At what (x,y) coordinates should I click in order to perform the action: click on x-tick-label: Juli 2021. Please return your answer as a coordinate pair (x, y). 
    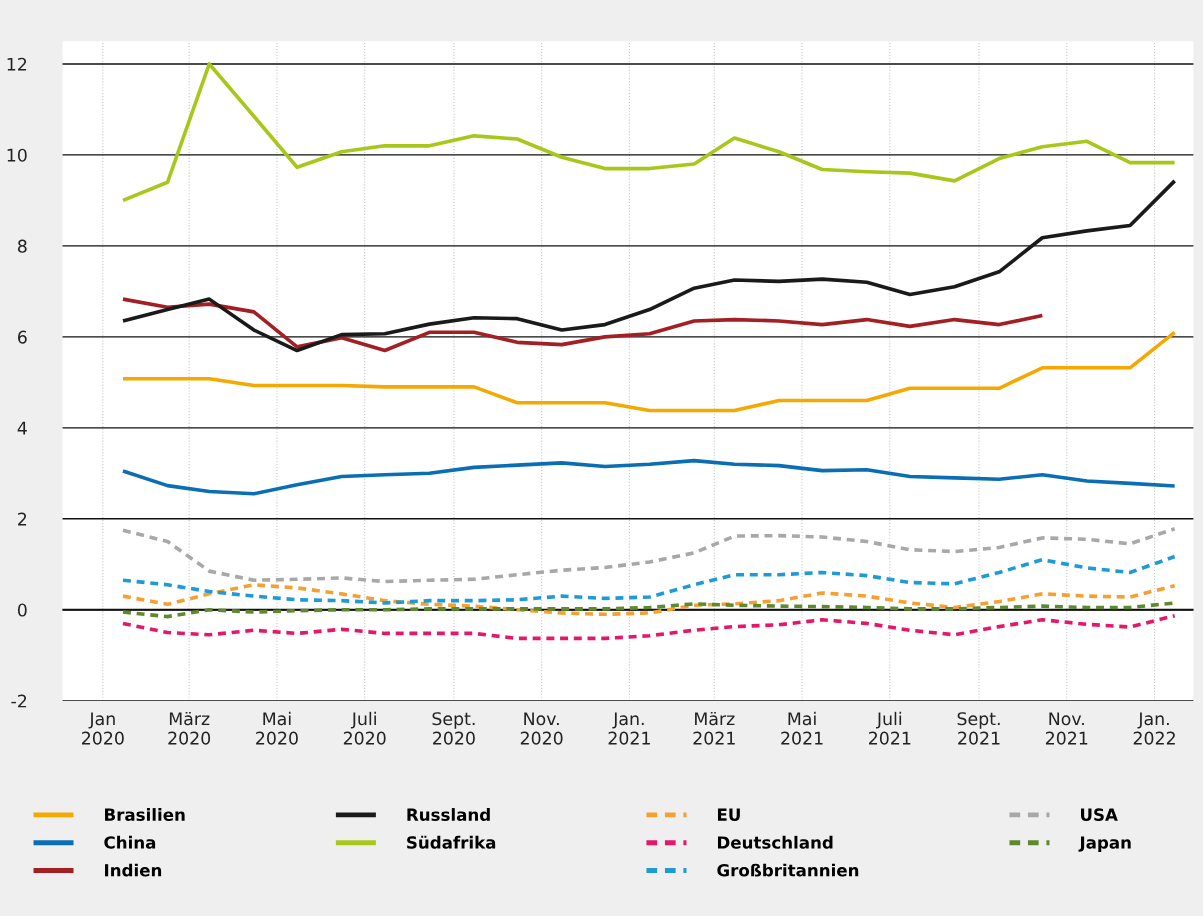
    Looking at the image, I should click on (889, 728).